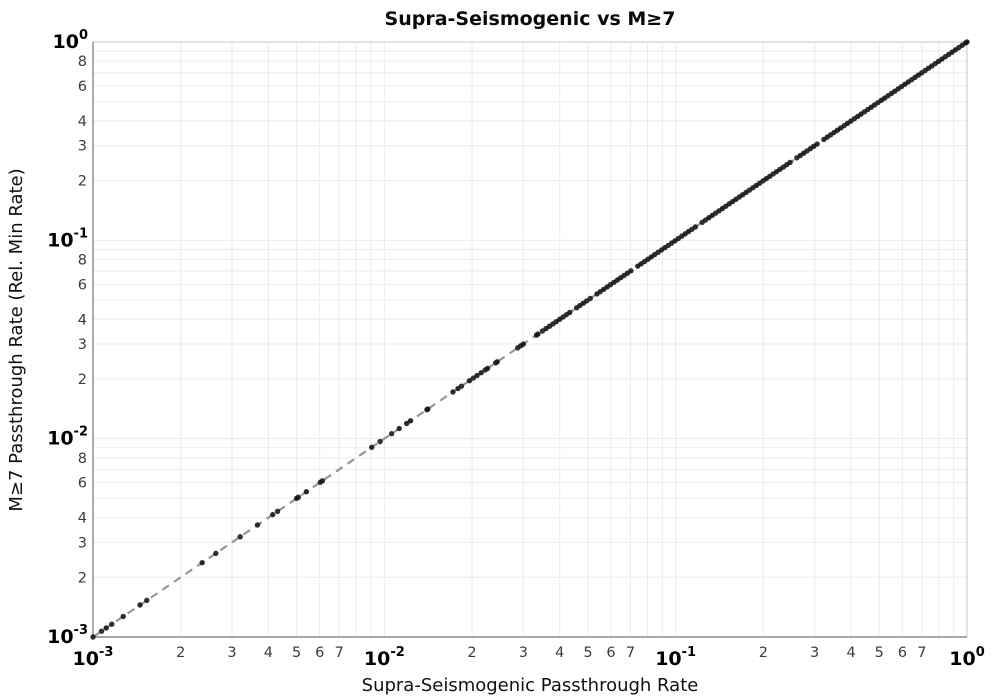 The image size is (1000, 700). Describe the element at coordinates (16, 339) in the screenshot. I see `y-axis-title: M≥7 Passthrough Rate (Rel. Min Rate)` at that location.